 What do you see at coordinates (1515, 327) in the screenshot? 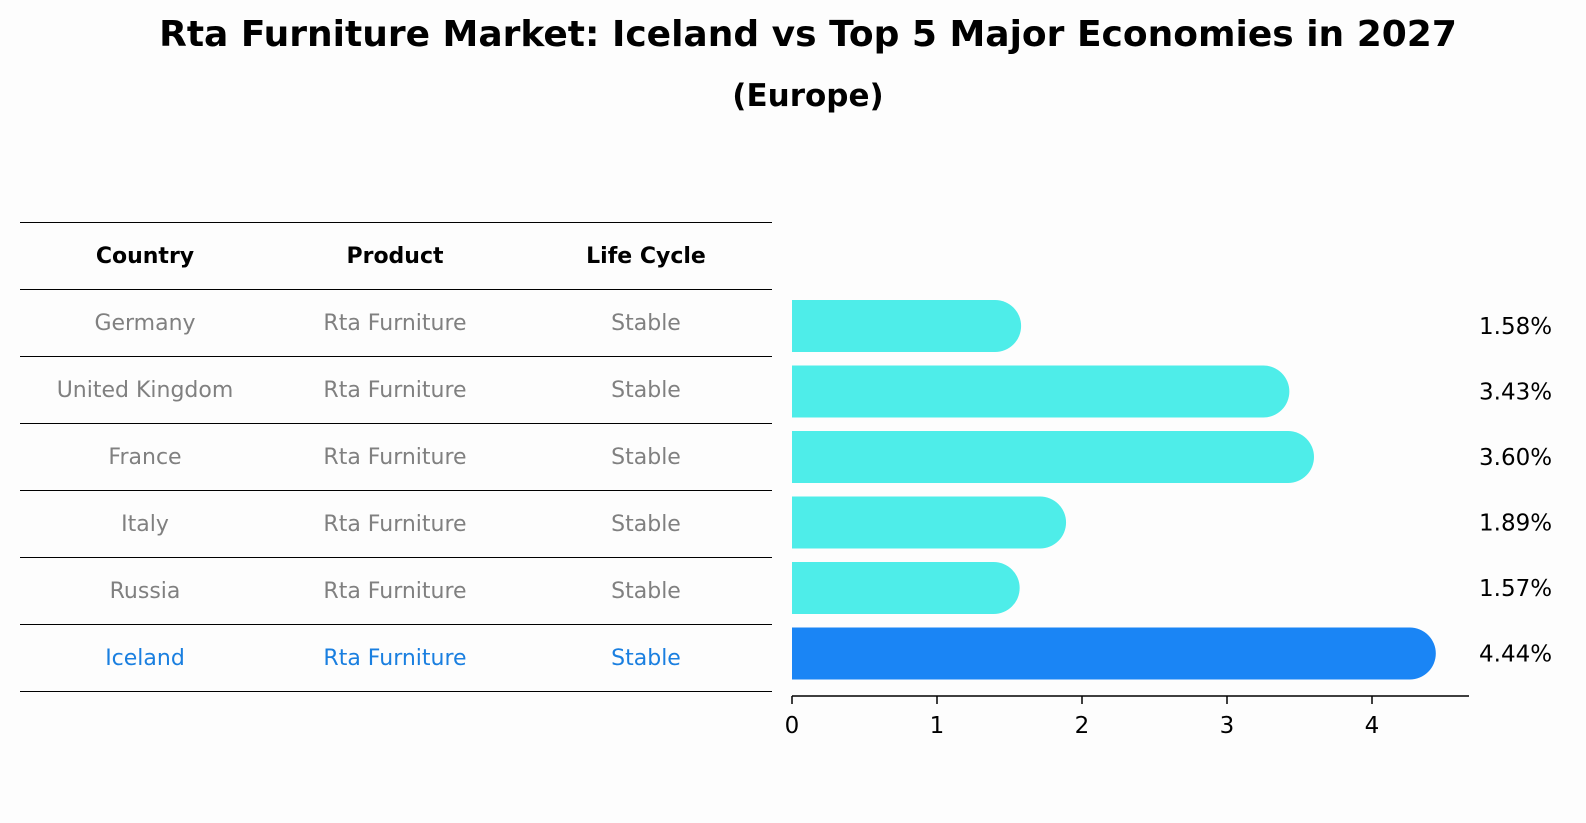
I see `value-label: 1.58%` at bounding box center [1515, 327].